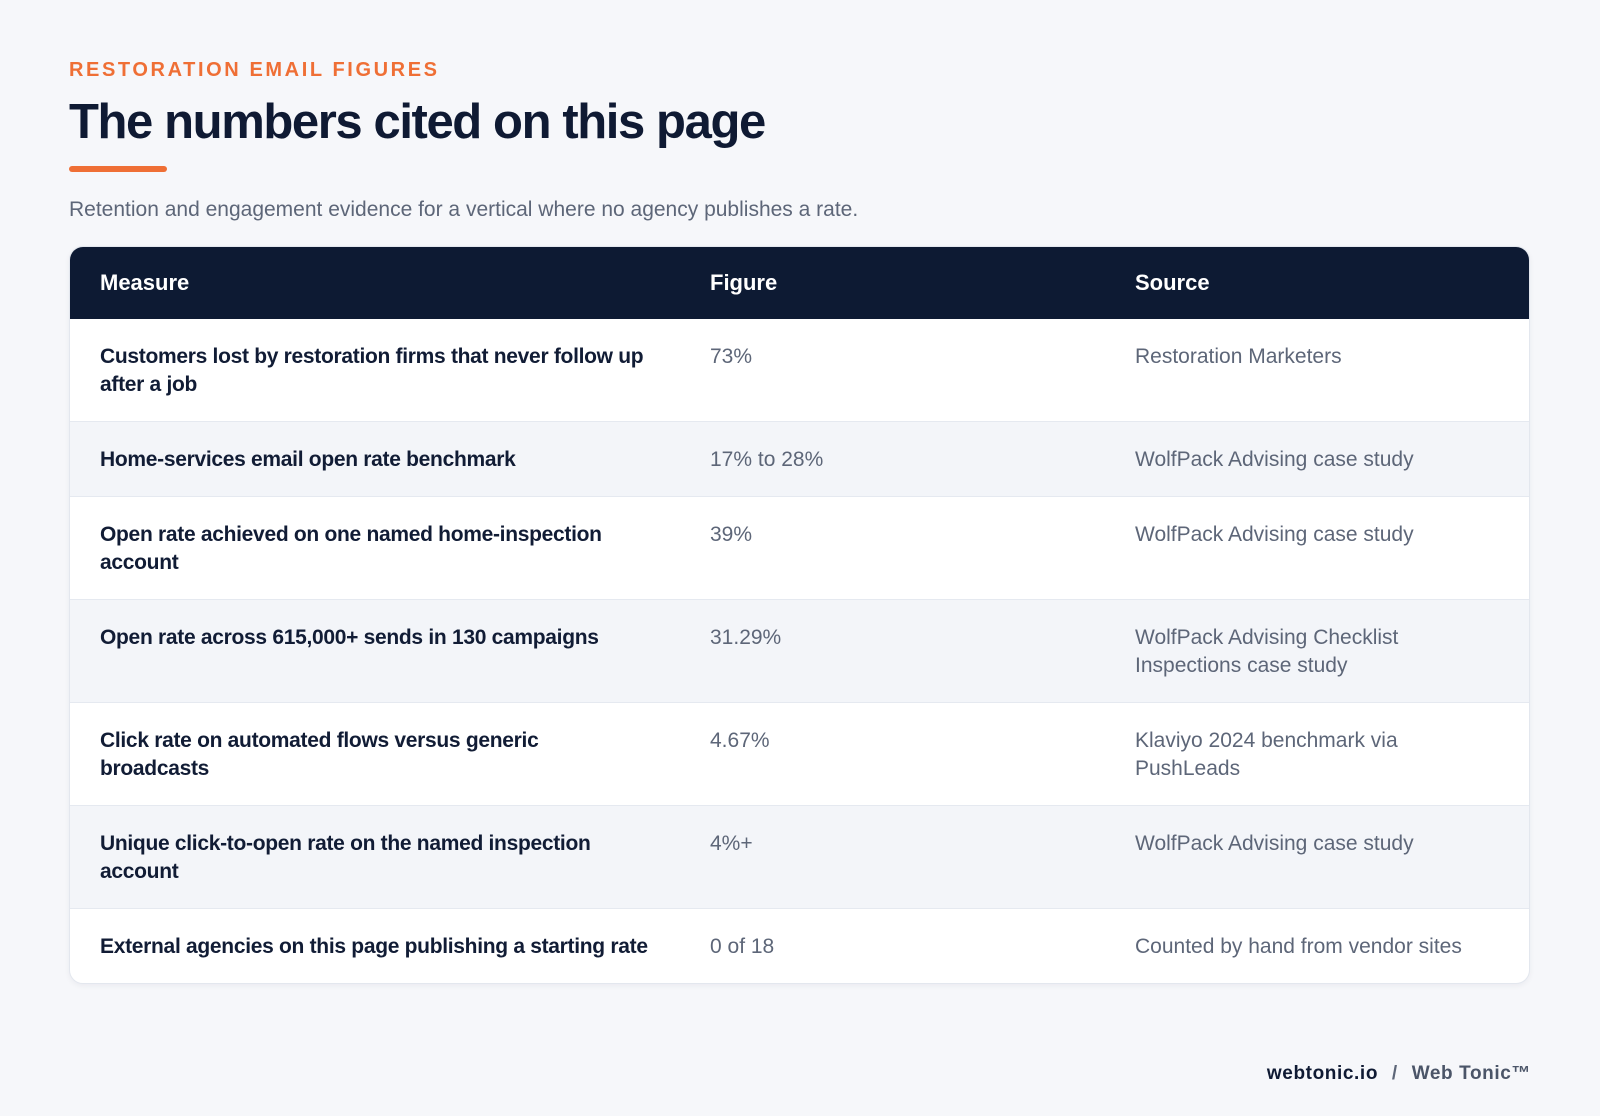 The height and width of the screenshot is (1116, 1600). What do you see at coordinates (1238, 356) in the screenshot?
I see `source-cell: Restoration Marketers` at bounding box center [1238, 356].